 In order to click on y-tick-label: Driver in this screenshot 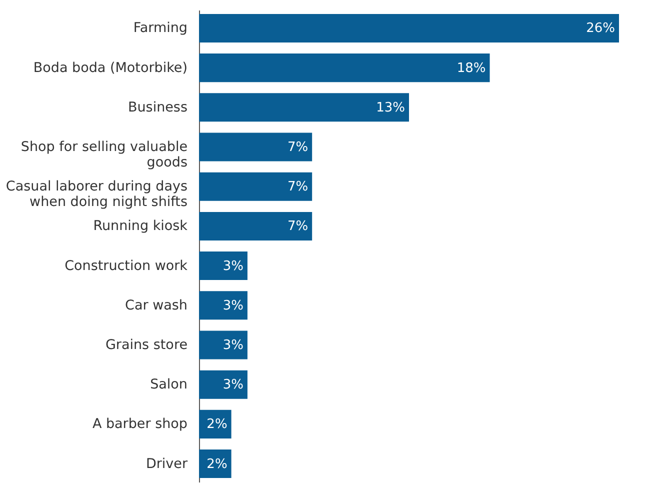, I will do `click(167, 464)`.